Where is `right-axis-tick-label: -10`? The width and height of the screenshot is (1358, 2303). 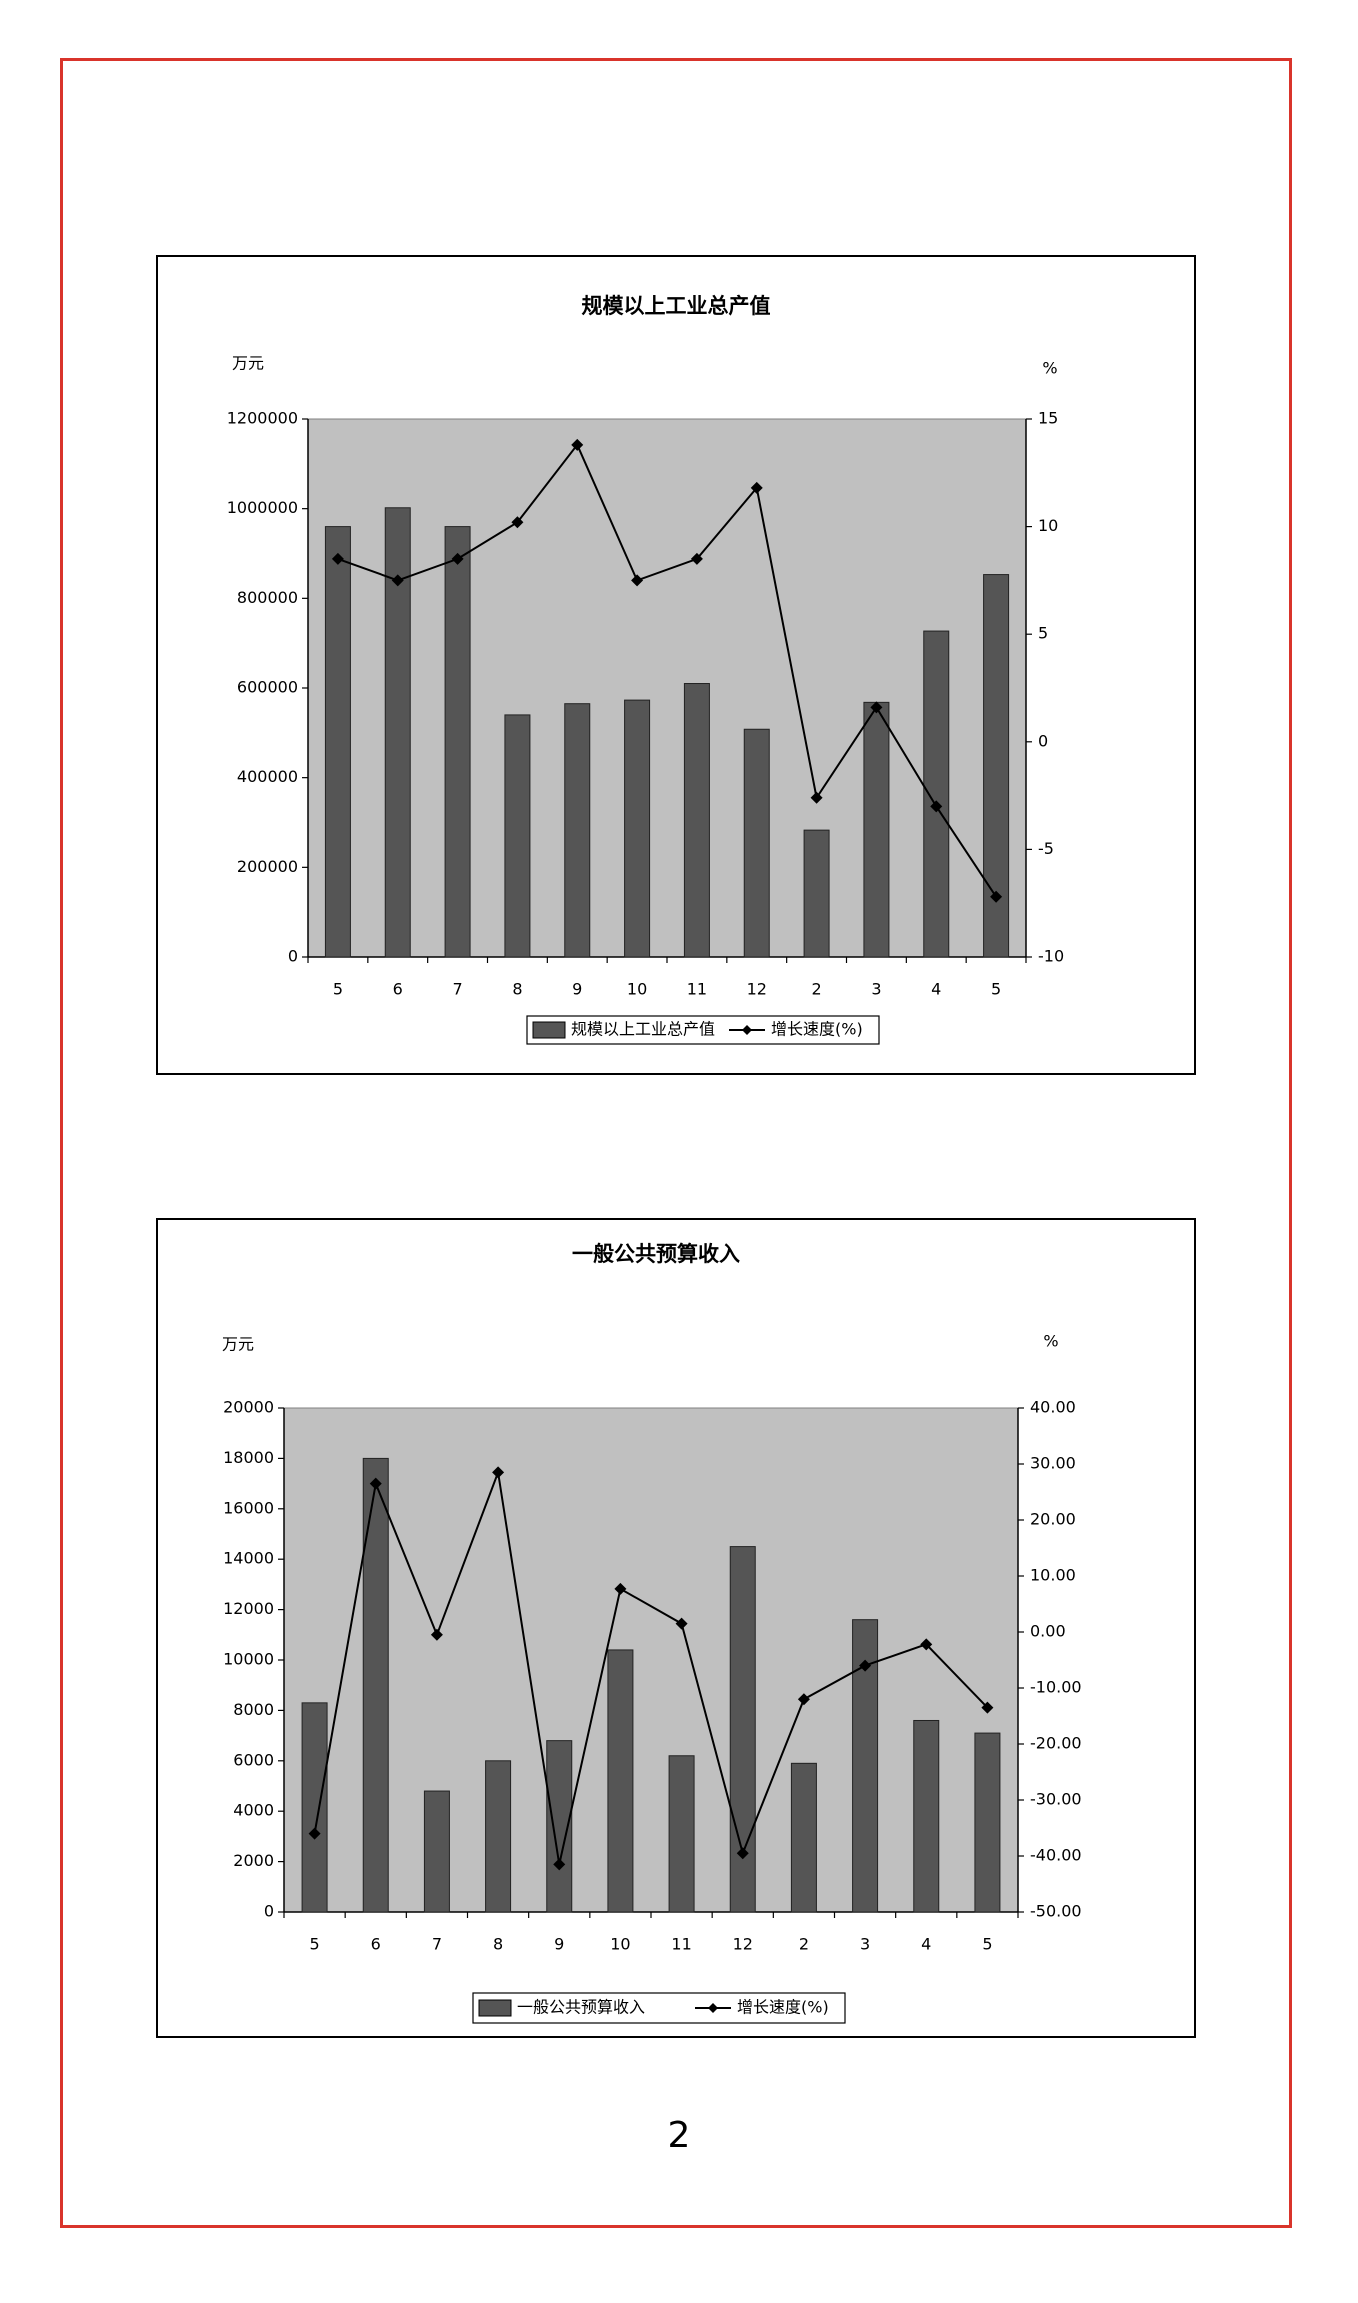 right-axis-tick-label: -10 is located at coordinates (1051, 956).